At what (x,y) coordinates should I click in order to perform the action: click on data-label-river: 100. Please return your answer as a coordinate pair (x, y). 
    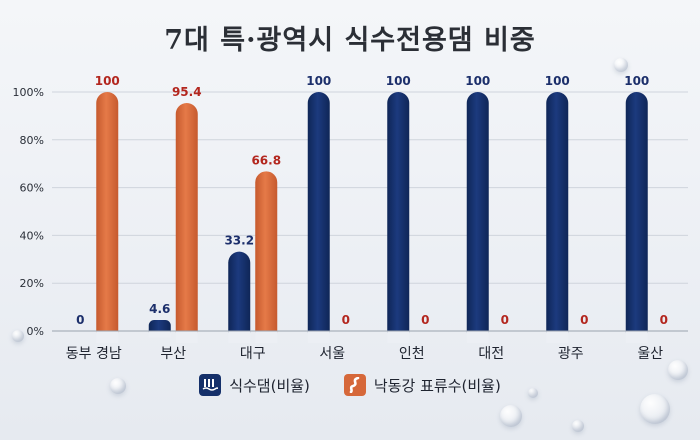
    Looking at the image, I should click on (107, 81).